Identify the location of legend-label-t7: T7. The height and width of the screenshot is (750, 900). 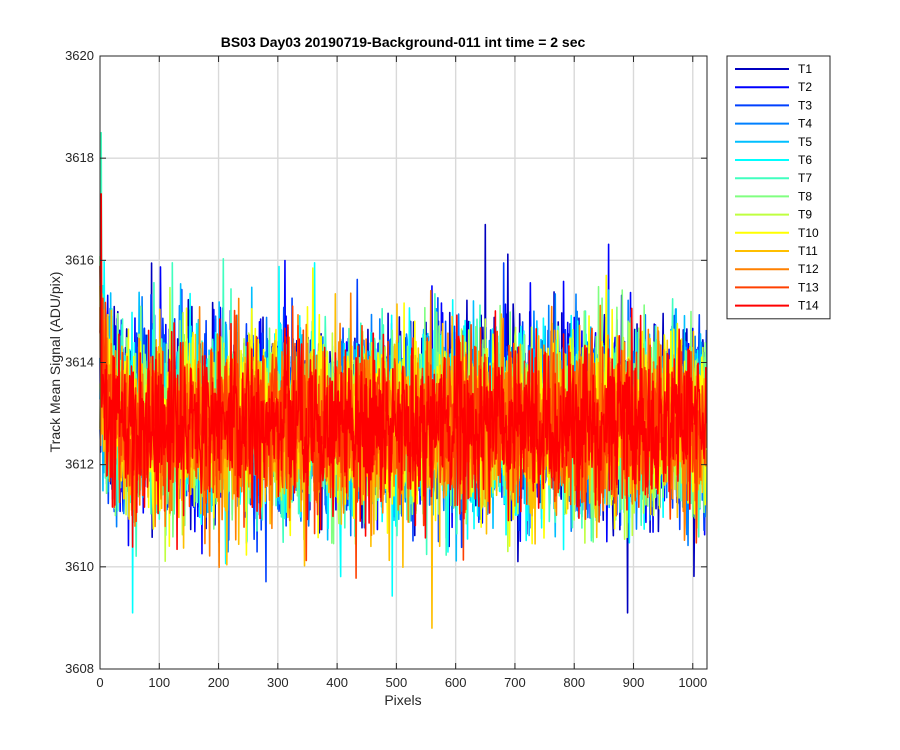
(805, 178).